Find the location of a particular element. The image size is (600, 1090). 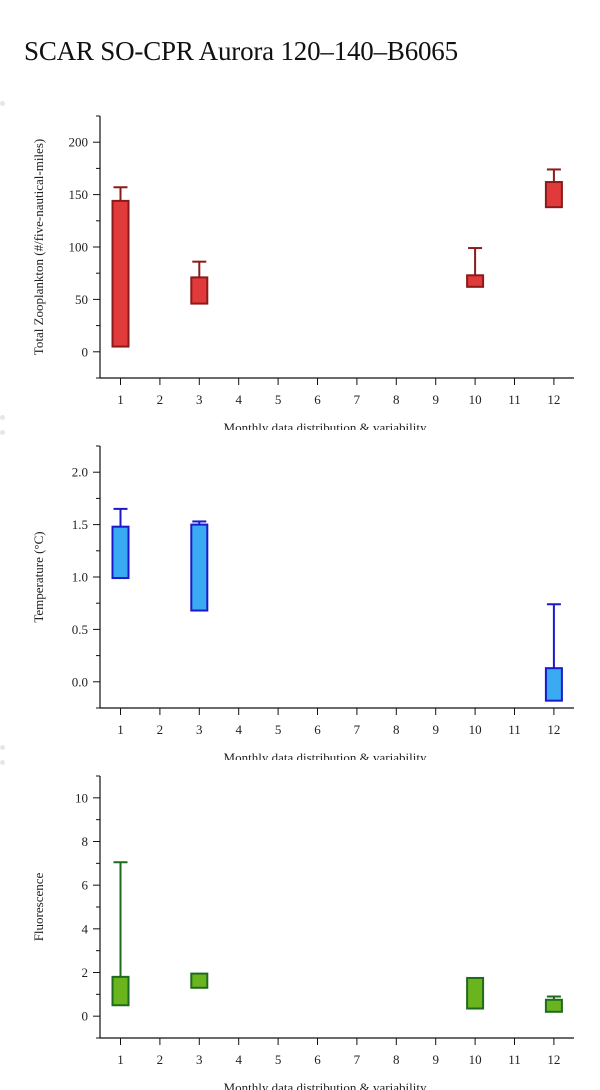

y-tick-label: 200 is located at coordinates (79, 142).